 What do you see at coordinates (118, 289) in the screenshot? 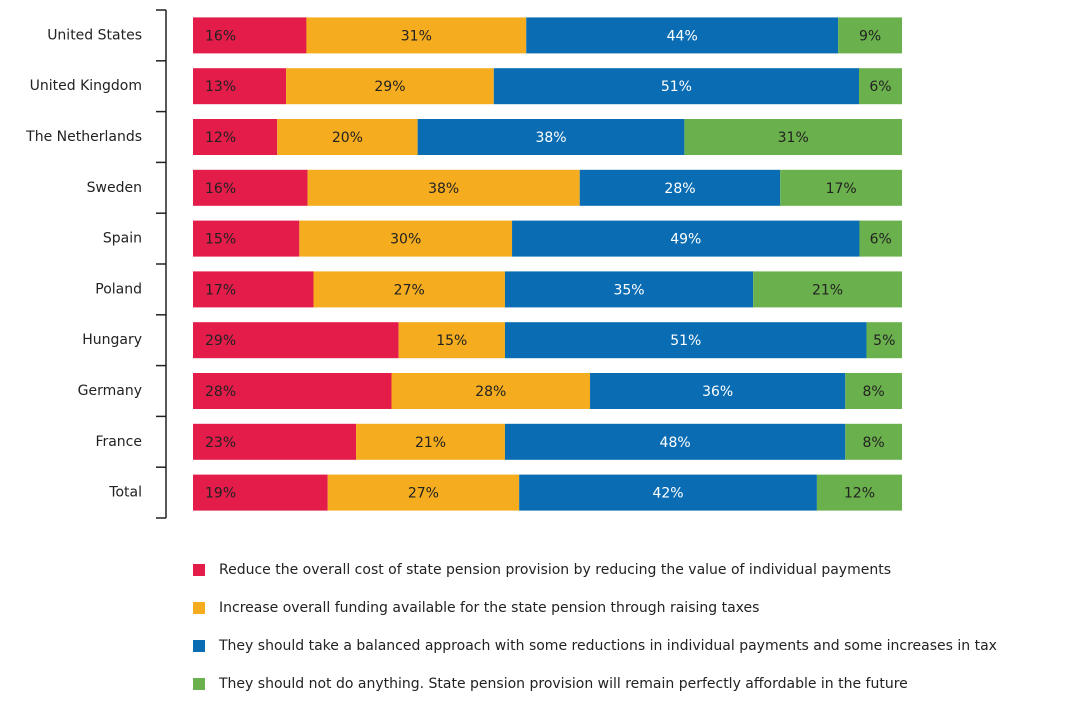
I see `category-label: Poland` at bounding box center [118, 289].